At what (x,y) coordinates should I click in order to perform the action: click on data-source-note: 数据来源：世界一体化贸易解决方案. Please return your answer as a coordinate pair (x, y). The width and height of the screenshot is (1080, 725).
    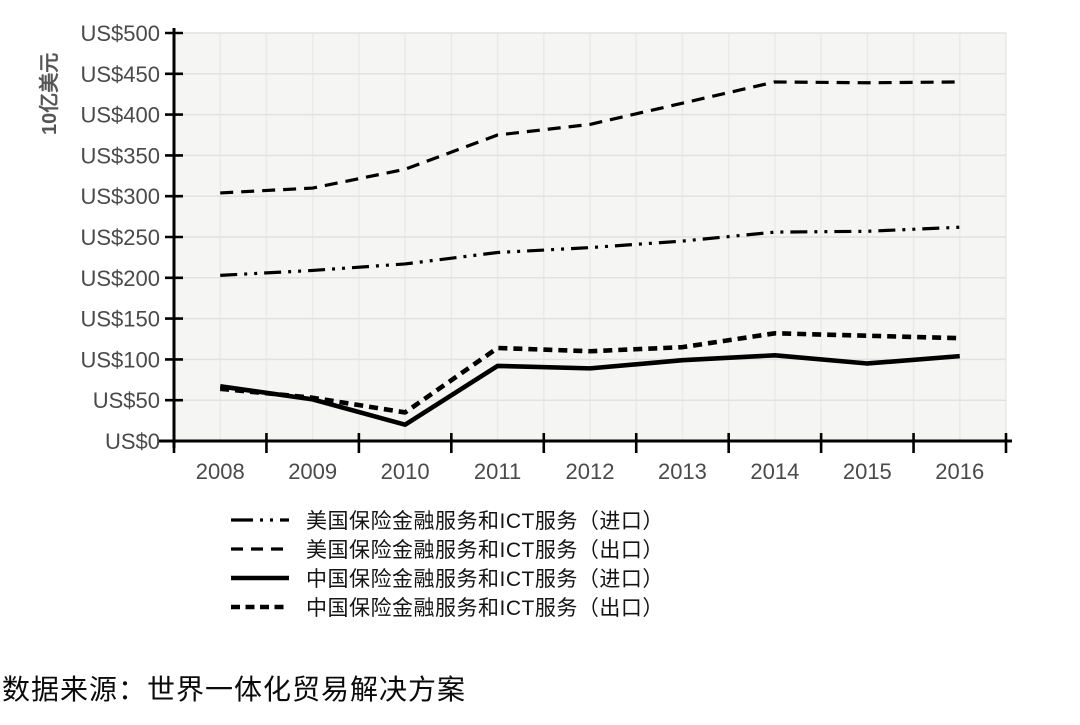
    Looking at the image, I should click on (234, 690).